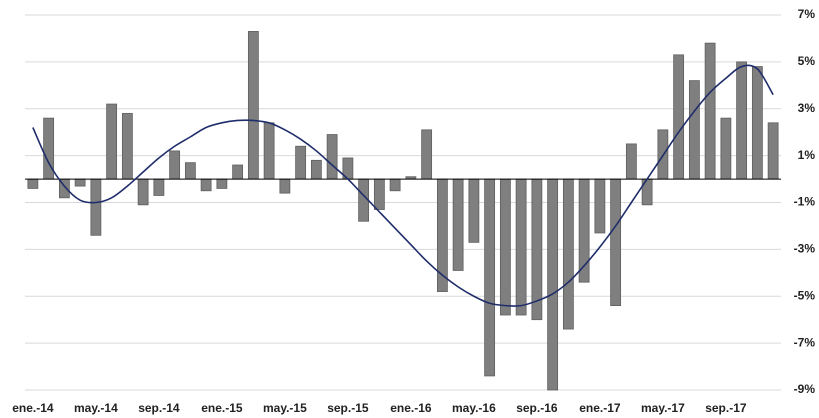  I want to click on x-tick-label: ene.-14, so click(33, 408).